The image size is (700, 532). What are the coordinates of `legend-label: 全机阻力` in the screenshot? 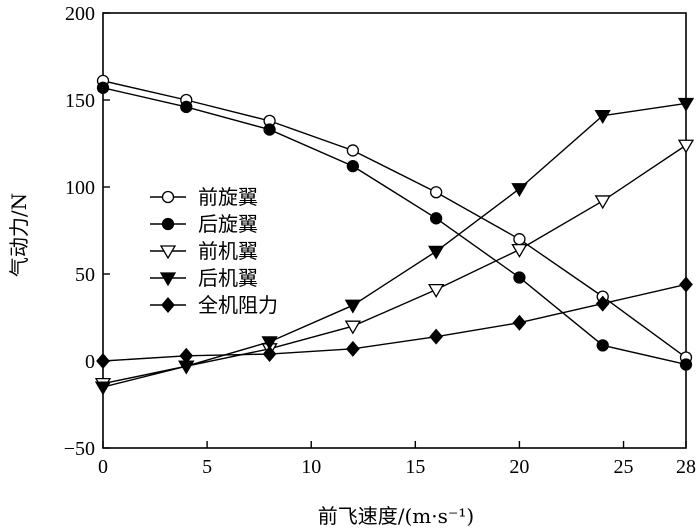 It's located at (238, 305).